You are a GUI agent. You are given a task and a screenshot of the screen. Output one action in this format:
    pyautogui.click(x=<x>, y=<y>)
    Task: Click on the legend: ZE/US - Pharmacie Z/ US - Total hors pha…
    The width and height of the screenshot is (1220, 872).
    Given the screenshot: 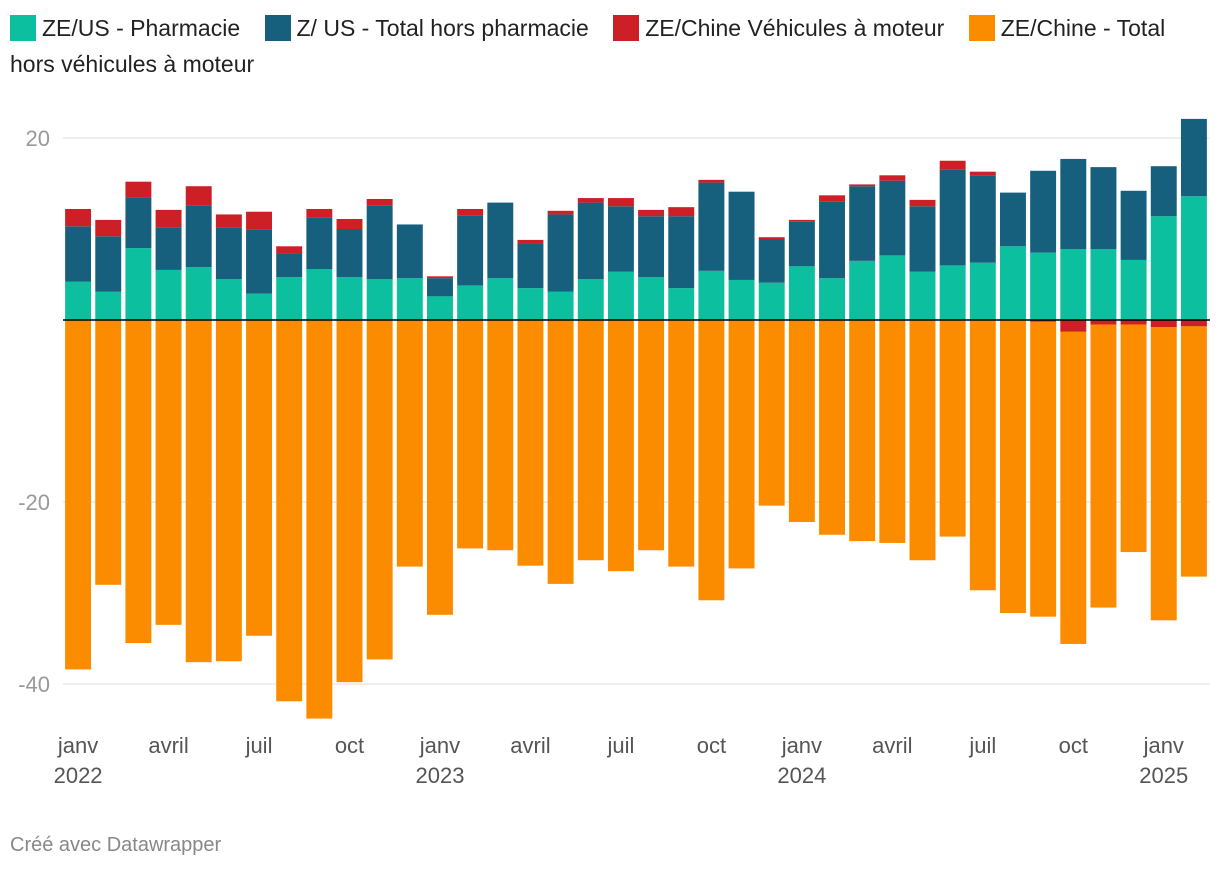 What is the action you would take?
    pyautogui.click(x=610, y=46)
    